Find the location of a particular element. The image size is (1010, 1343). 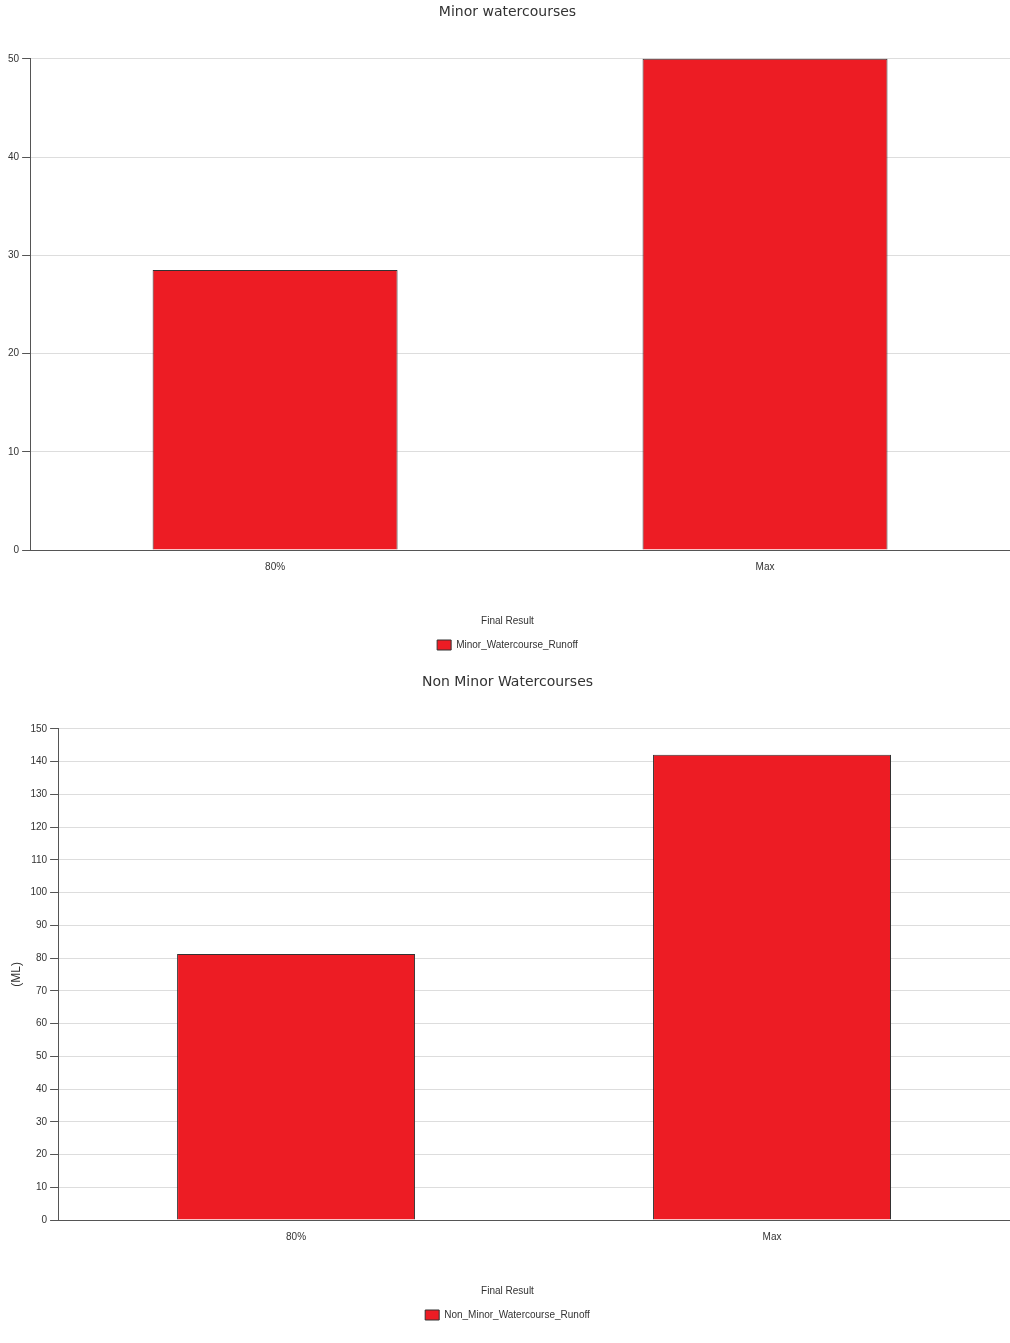

y-tick-label: 80 is located at coordinates (41, 957).